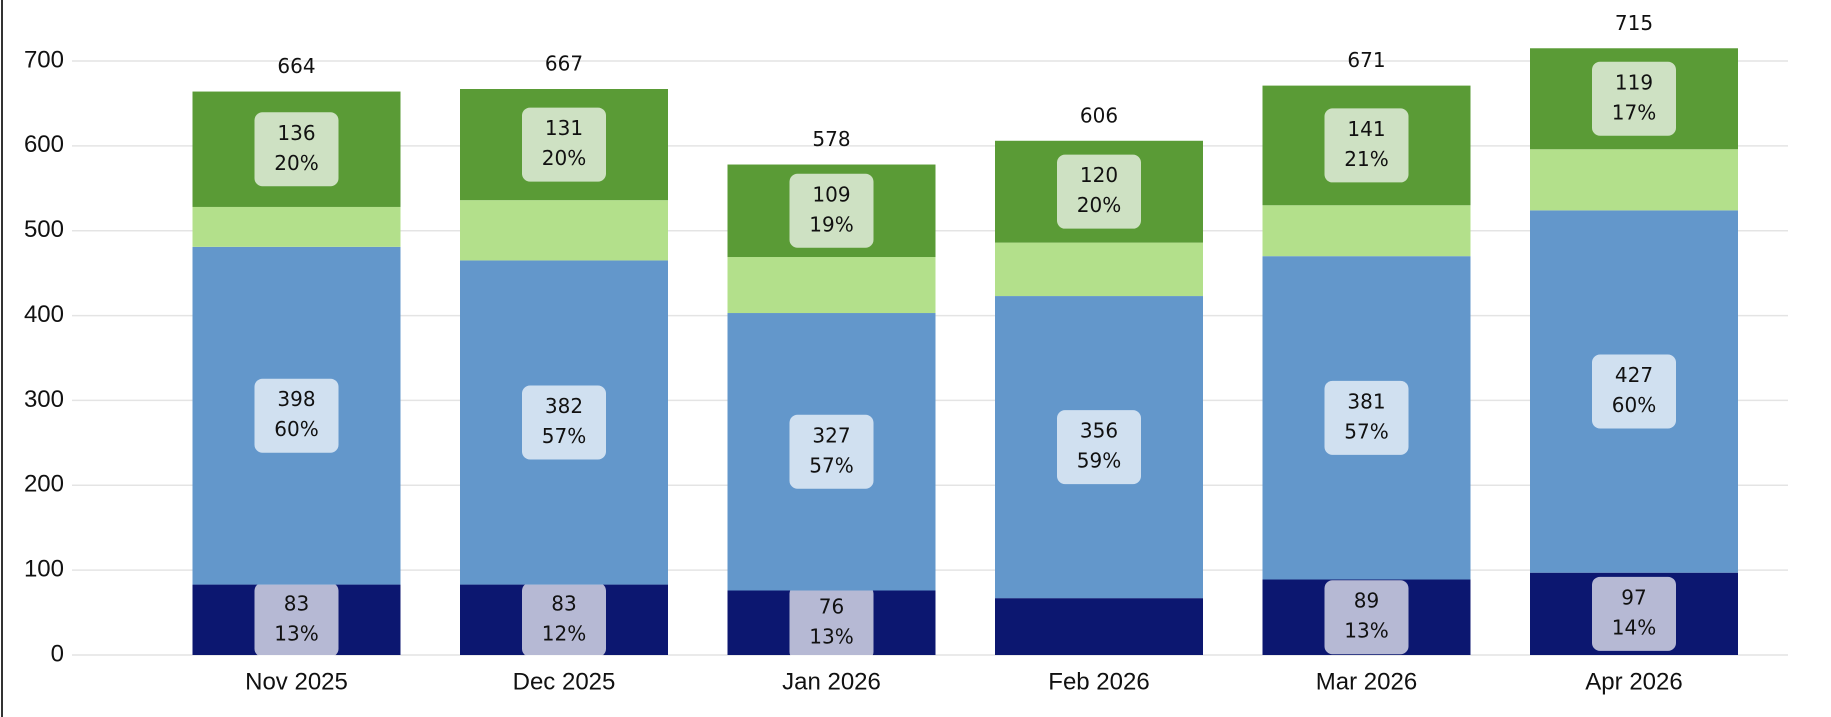 This screenshot has height=717, width=1831. I want to click on data-label: 97, so click(1633, 597).